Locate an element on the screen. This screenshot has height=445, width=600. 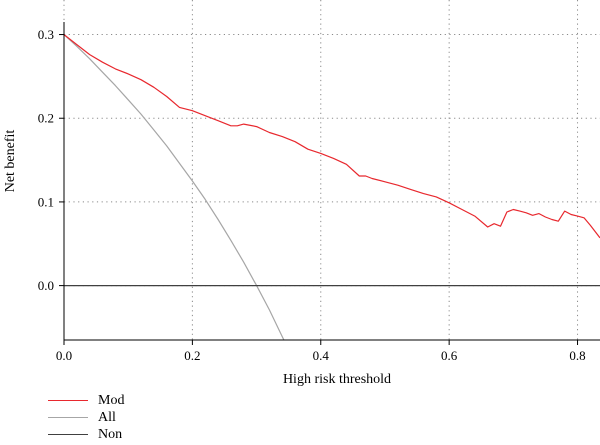
legend-swatch-all is located at coordinates (68, 417).